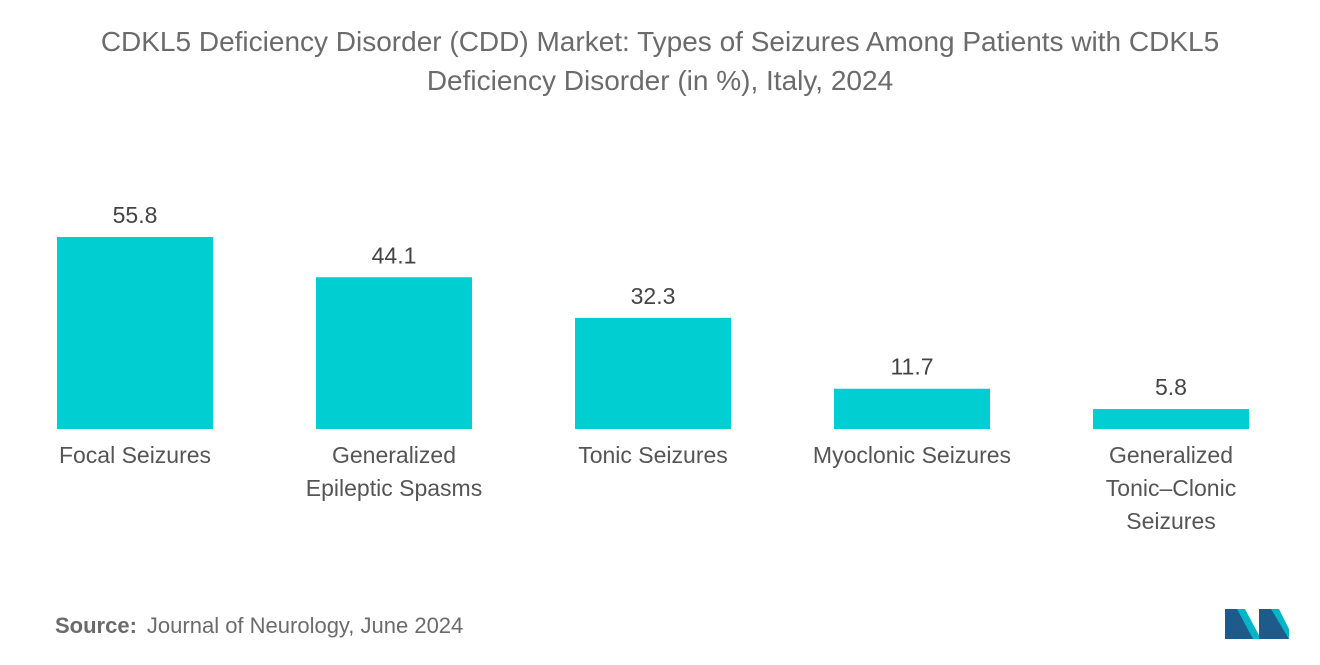 This screenshot has height=665, width=1320. What do you see at coordinates (394, 255) in the screenshot?
I see `bar-value-label-1: 44.1` at bounding box center [394, 255].